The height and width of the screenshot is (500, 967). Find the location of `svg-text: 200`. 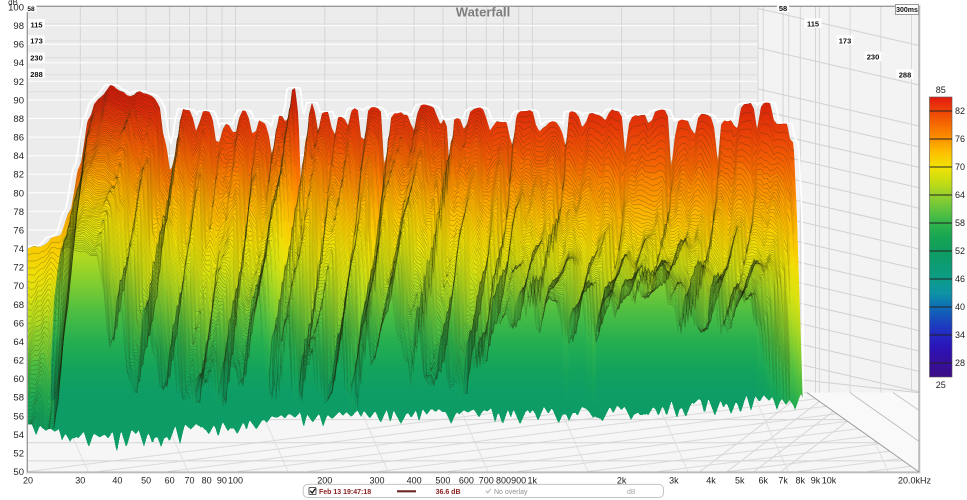

svg-text: 200 is located at coordinates (324, 481).